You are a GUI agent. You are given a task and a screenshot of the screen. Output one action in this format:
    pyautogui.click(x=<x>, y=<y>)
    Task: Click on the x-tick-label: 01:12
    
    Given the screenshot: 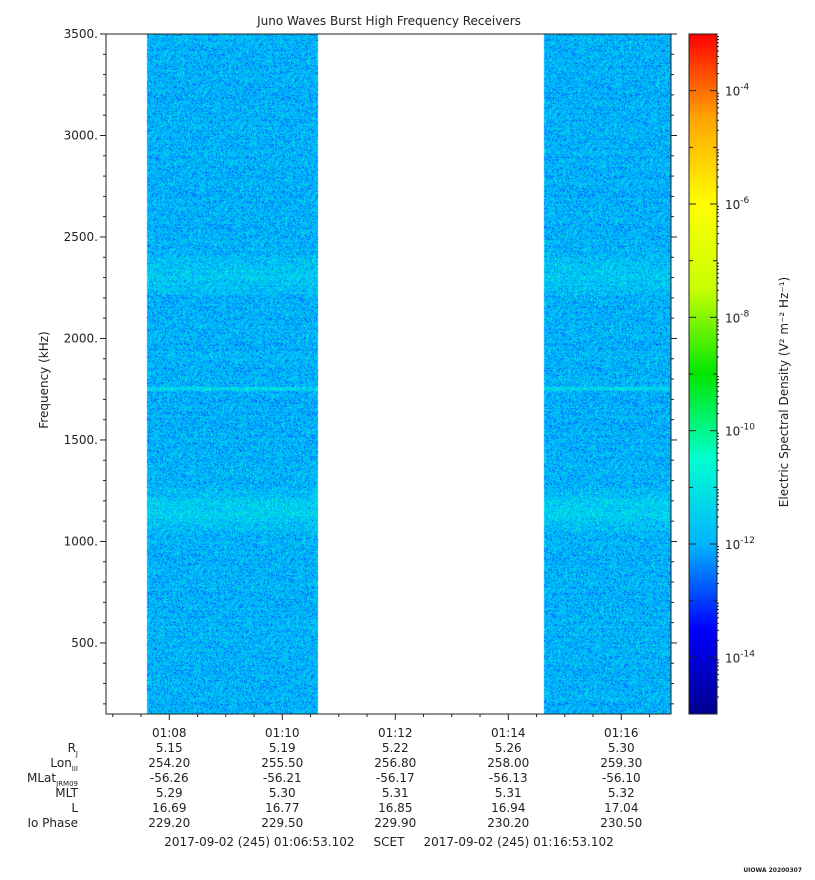 What is the action you would take?
    pyautogui.click(x=395, y=733)
    